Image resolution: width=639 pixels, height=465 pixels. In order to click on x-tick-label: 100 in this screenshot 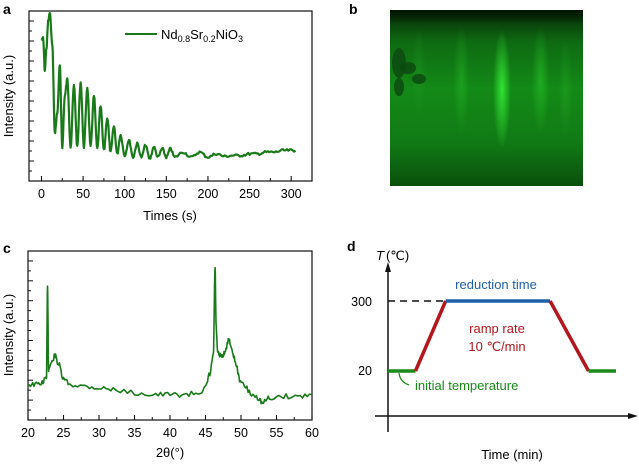, I will do `click(124, 194)`.